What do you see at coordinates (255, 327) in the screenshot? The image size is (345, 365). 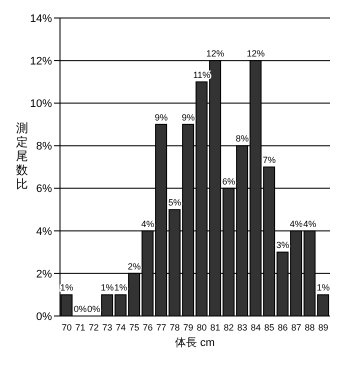 I see `x-tick-label: 84` at bounding box center [255, 327].